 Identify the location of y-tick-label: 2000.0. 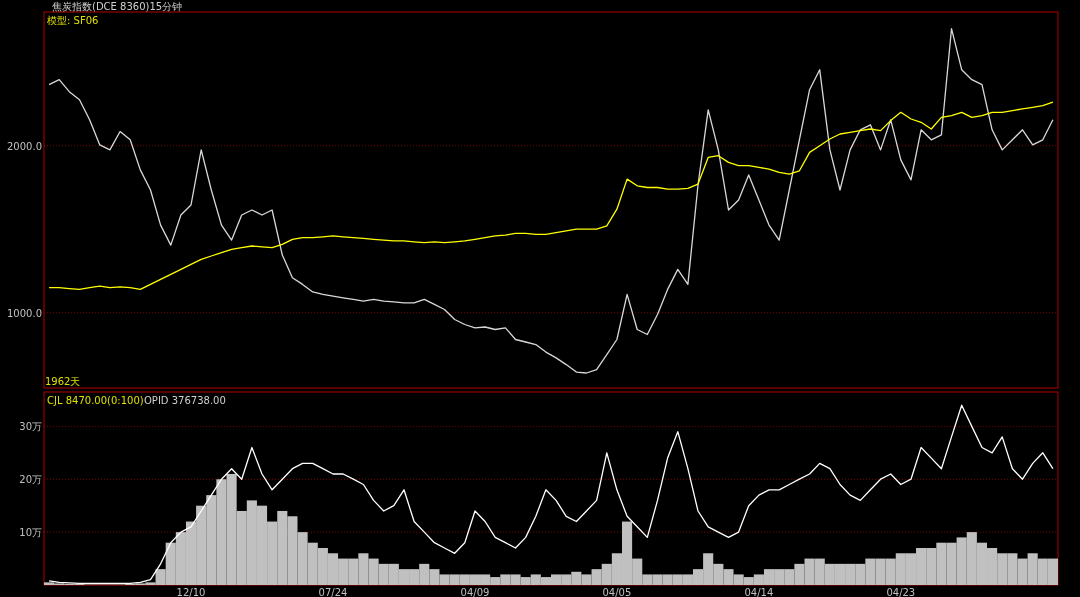
(24, 146).